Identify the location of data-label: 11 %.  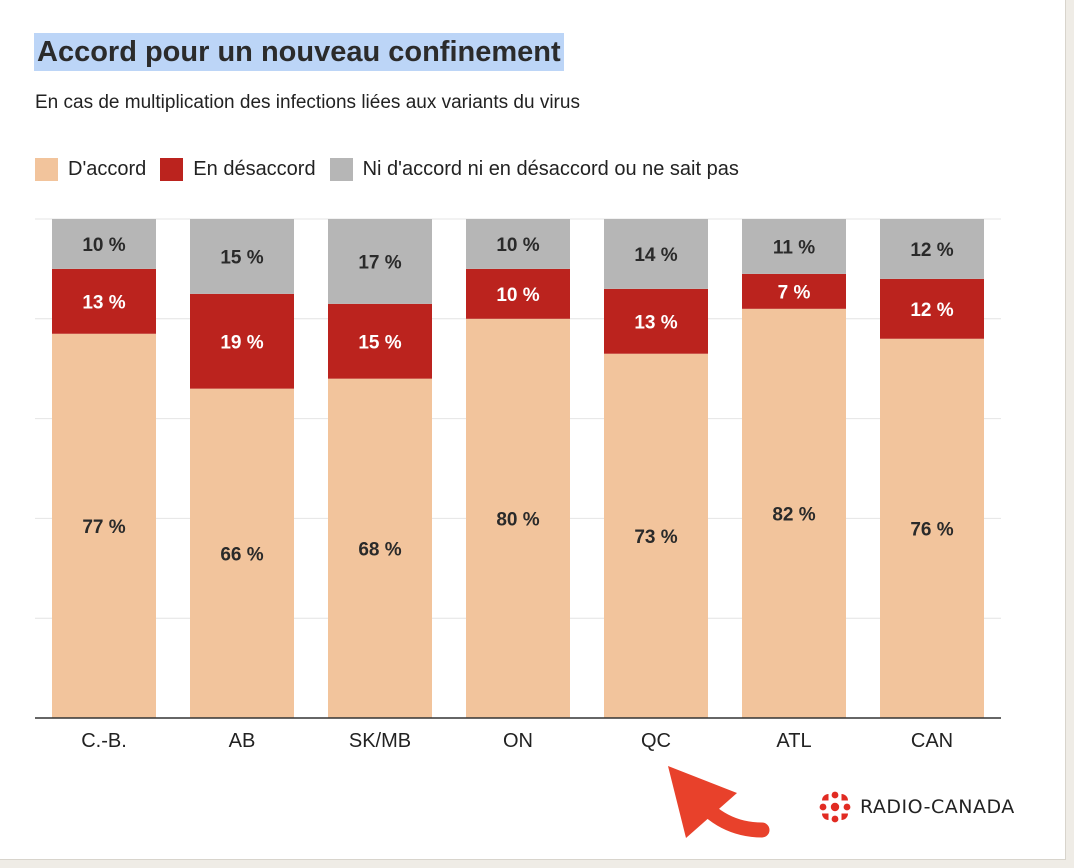
(794, 247).